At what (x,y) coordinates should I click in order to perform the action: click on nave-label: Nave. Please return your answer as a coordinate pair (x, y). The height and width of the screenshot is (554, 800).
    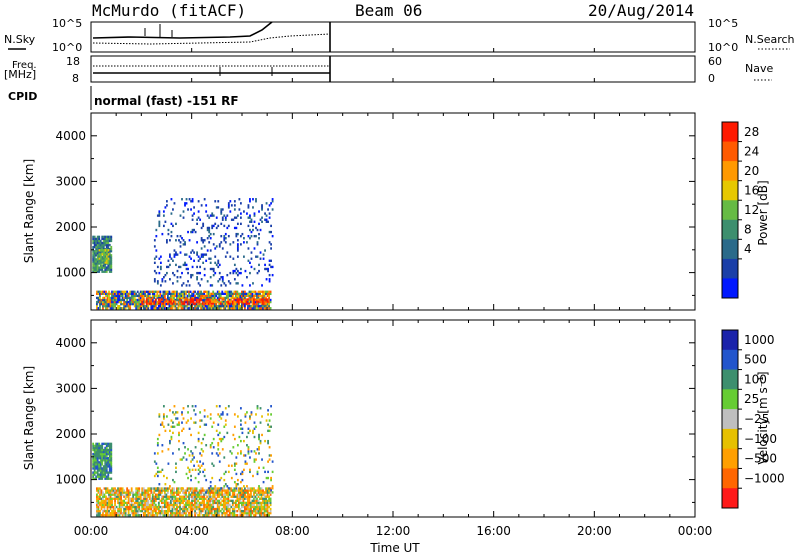
    Looking at the image, I should click on (759, 68).